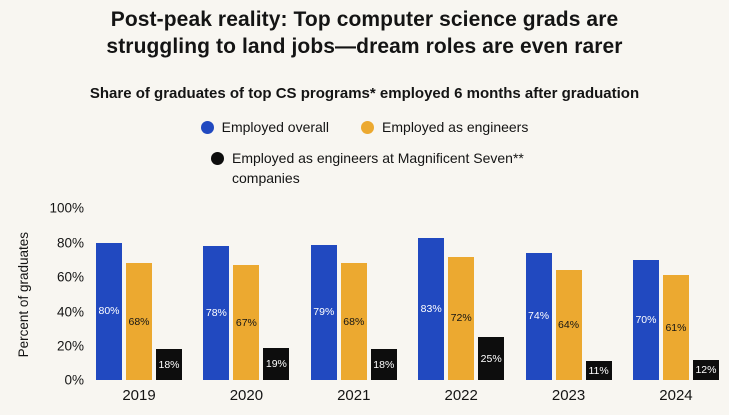  What do you see at coordinates (246, 396) in the screenshot?
I see `x-tick-label: 2020` at bounding box center [246, 396].